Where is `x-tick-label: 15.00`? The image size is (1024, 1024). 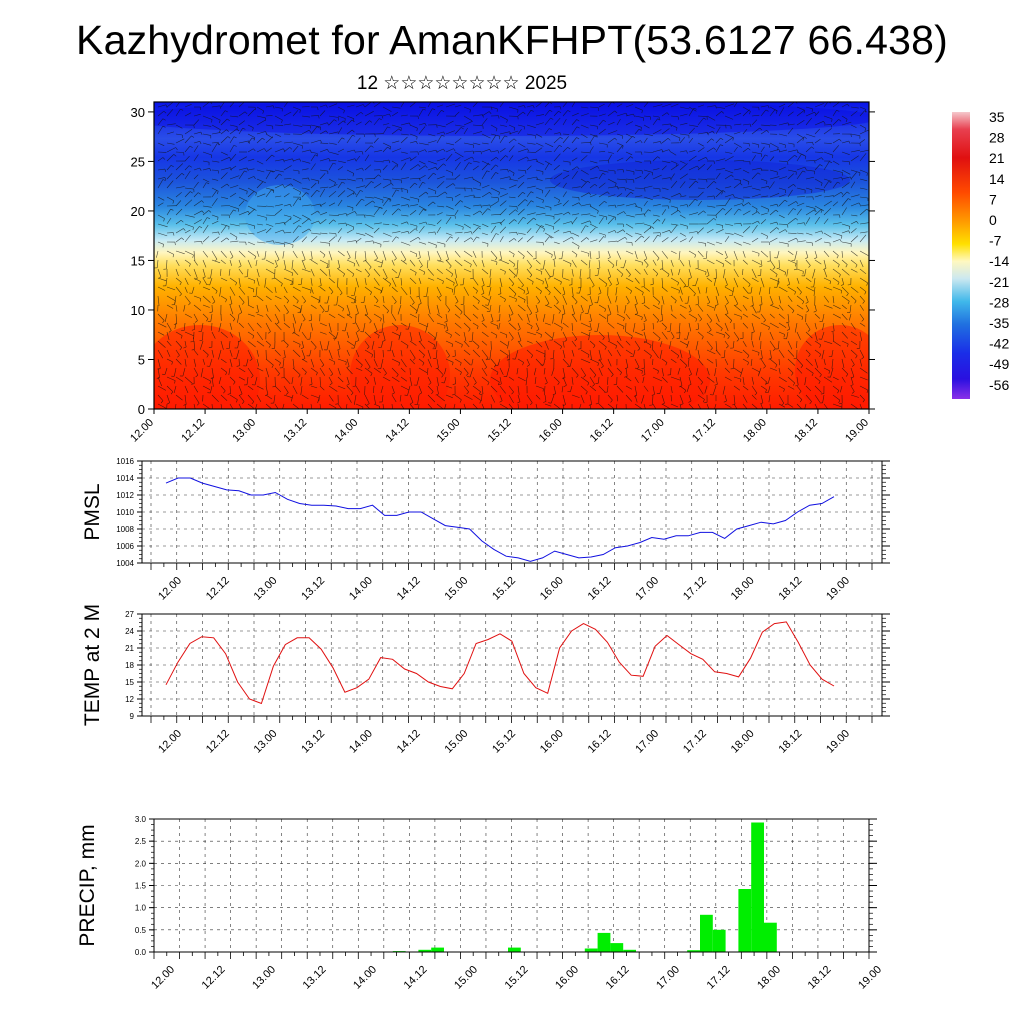
x-tick-label: 15.00 is located at coordinates (466, 978).